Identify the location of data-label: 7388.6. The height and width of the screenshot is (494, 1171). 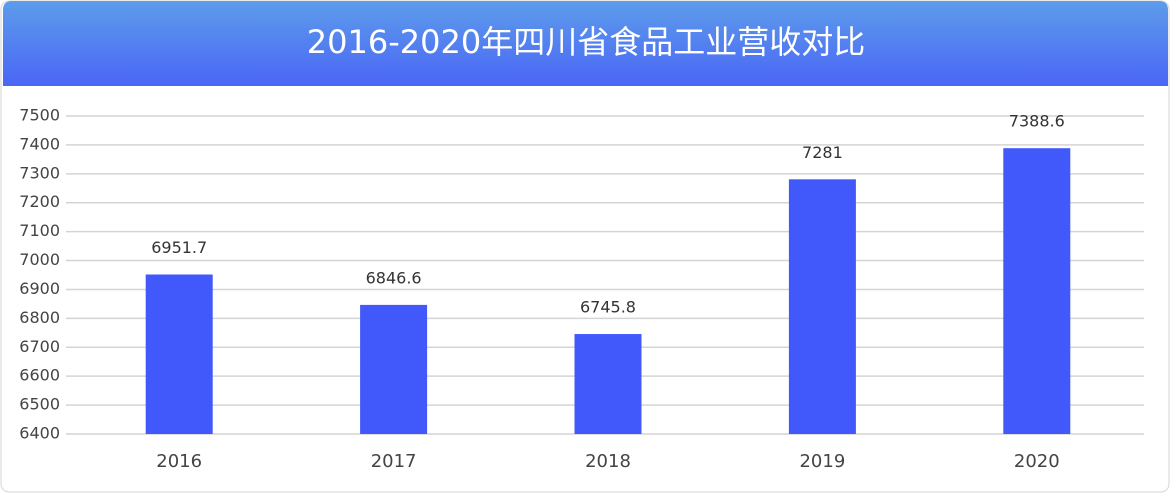
(1037, 121).